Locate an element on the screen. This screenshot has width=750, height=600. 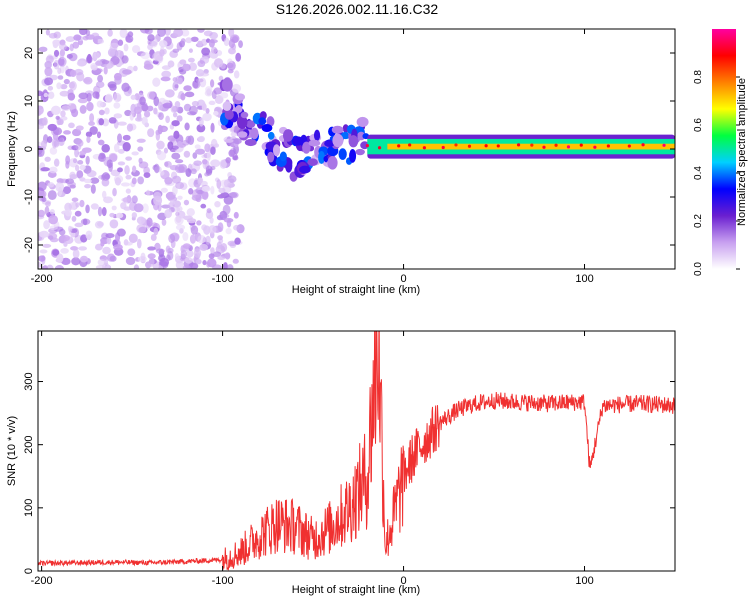
x-tick-label: 100 is located at coordinates (584, 279).